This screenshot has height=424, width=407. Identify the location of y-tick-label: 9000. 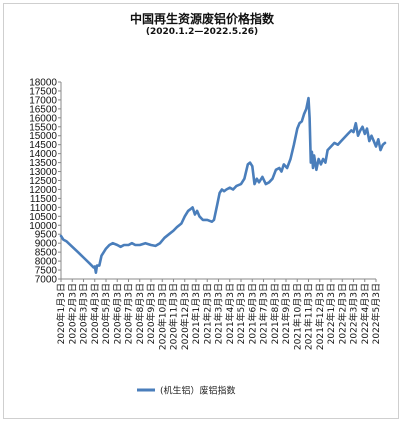
(46, 244).